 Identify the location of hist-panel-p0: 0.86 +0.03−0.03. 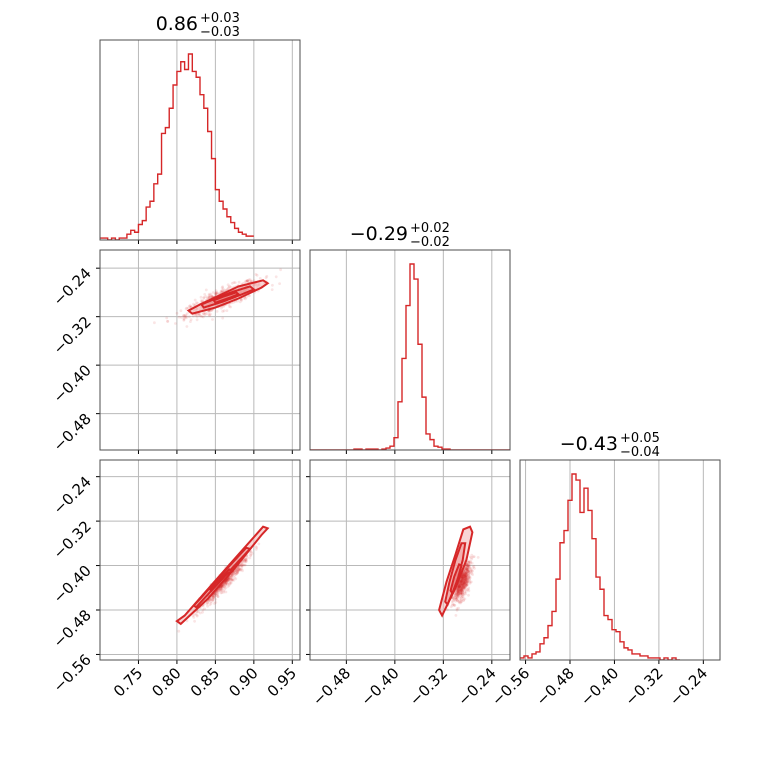
(200, 127).